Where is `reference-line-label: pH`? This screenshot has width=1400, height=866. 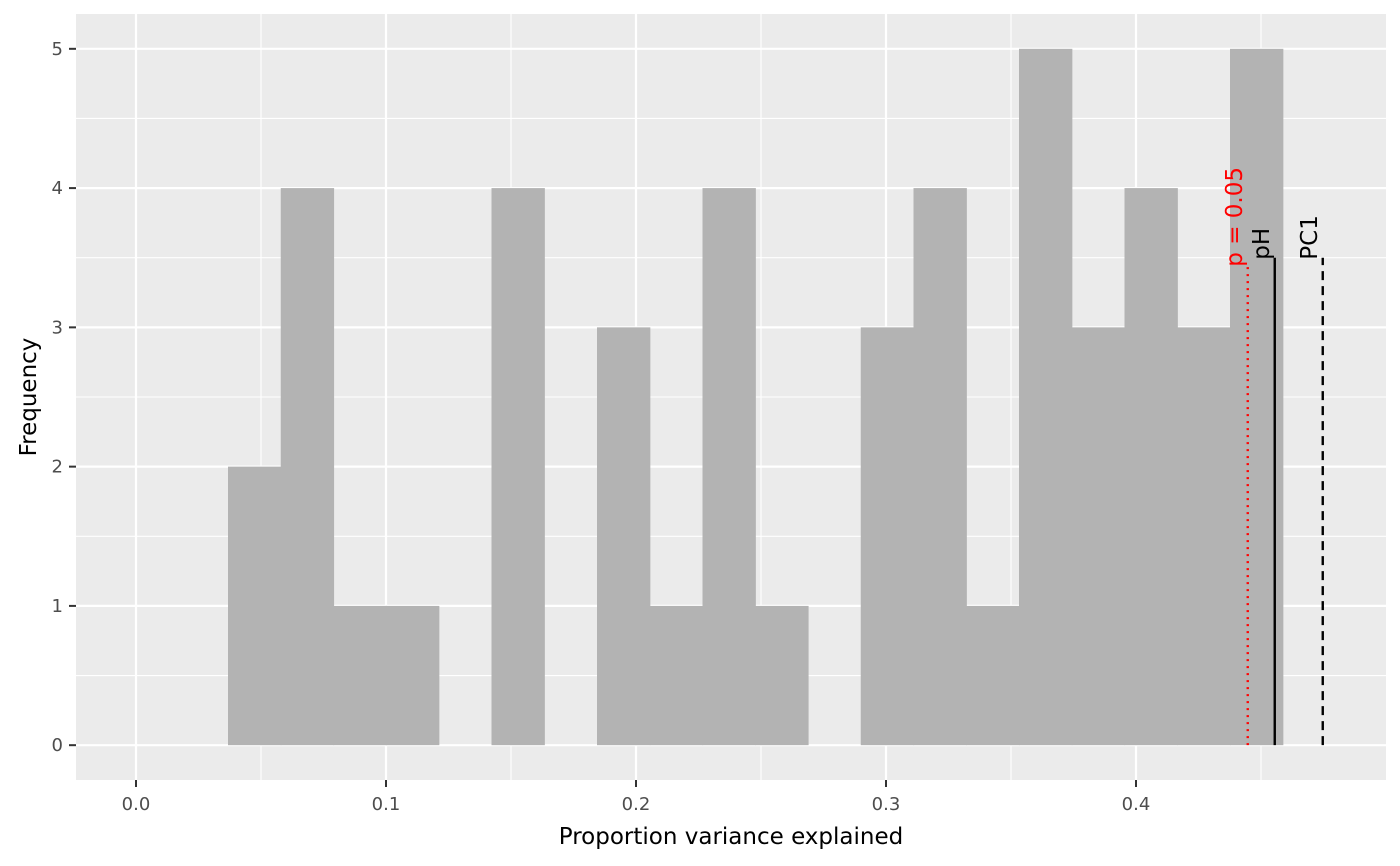 reference-line-label: pH is located at coordinates (1262, 244).